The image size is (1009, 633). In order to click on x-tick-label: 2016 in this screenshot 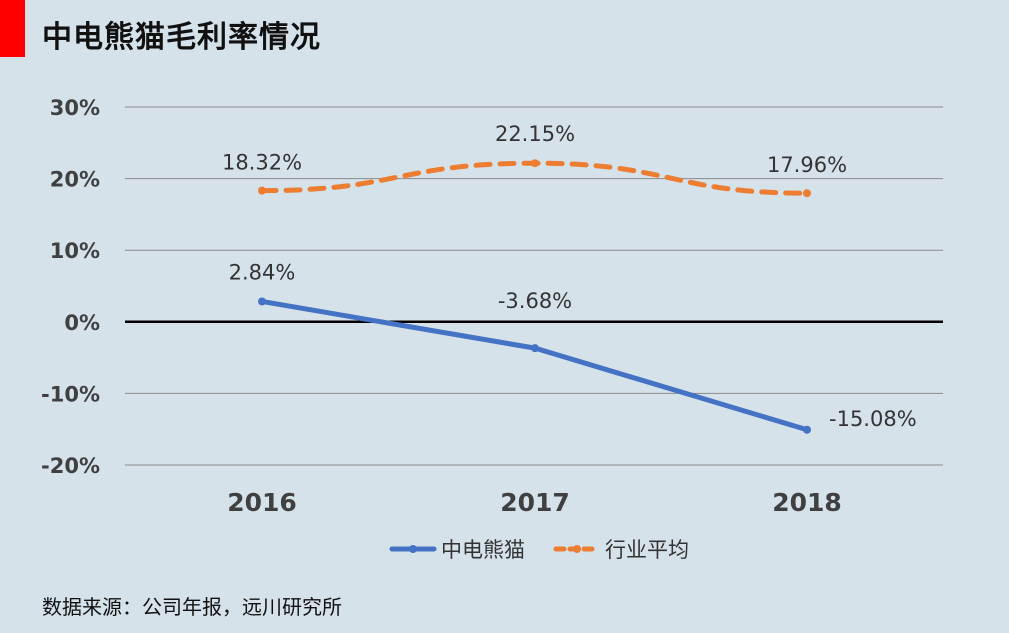, I will do `click(262, 502)`.